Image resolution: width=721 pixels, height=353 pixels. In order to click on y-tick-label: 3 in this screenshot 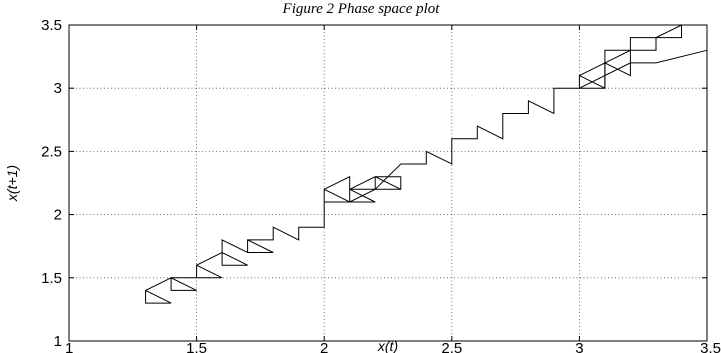, I will do `click(58, 88)`.